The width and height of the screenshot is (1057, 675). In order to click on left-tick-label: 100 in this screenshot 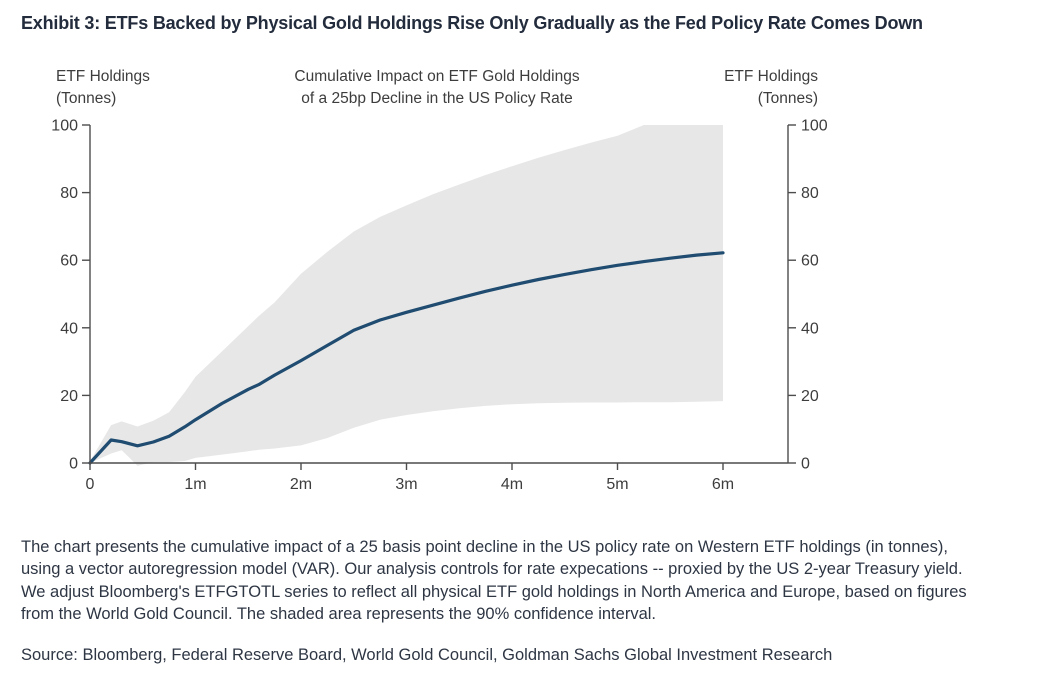, I will do `click(64, 126)`.